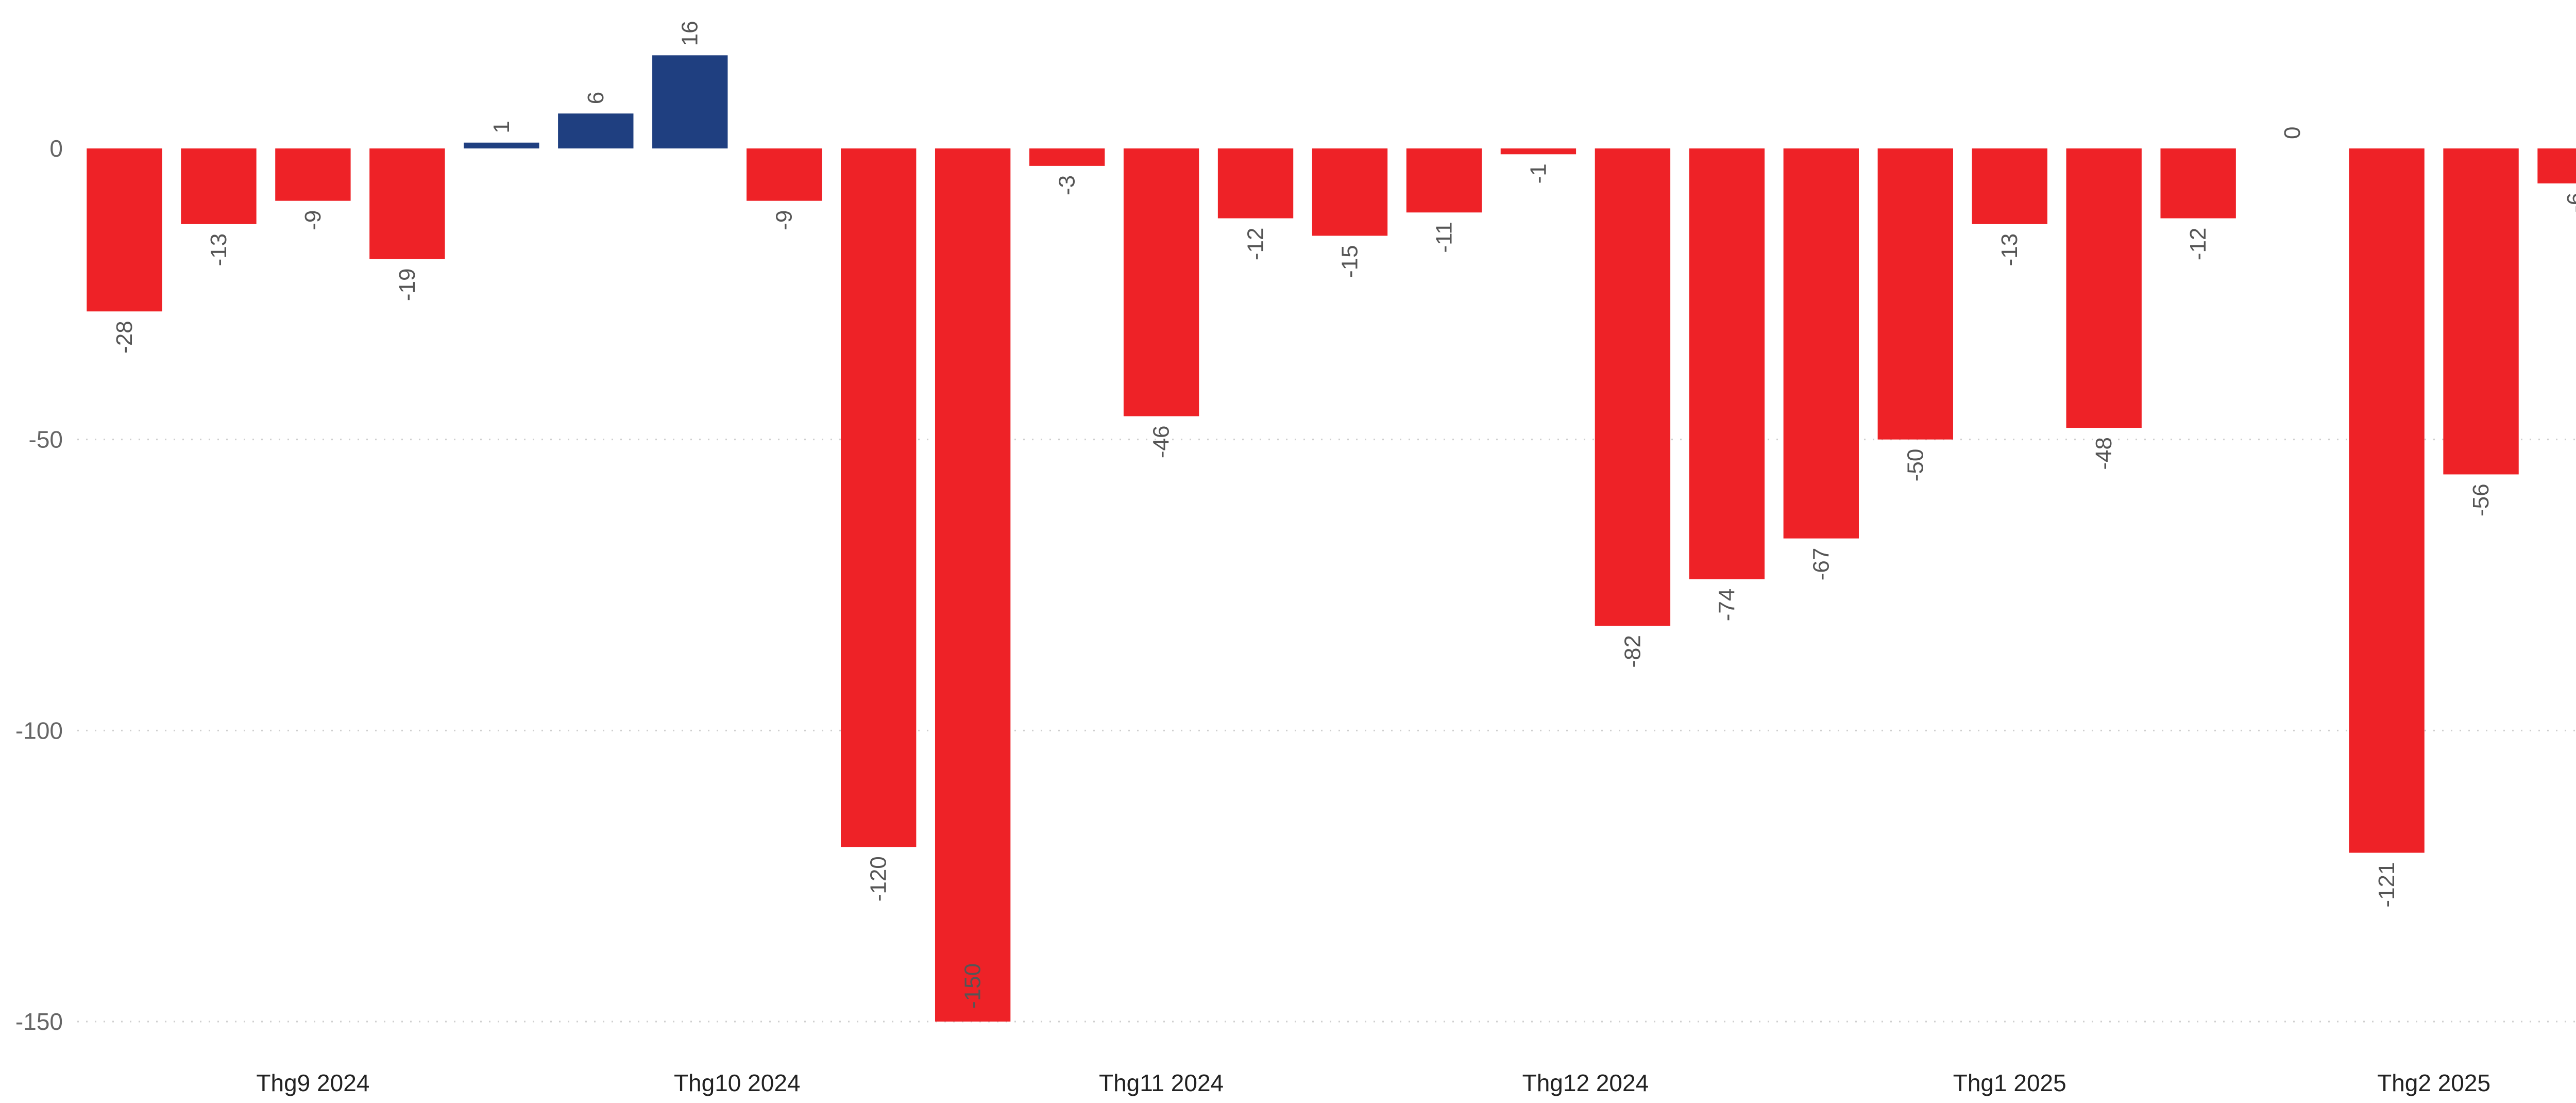 This screenshot has height=1103, width=2576. What do you see at coordinates (2386, 884) in the screenshot?
I see `data-label: -121` at bounding box center [2386, 884].